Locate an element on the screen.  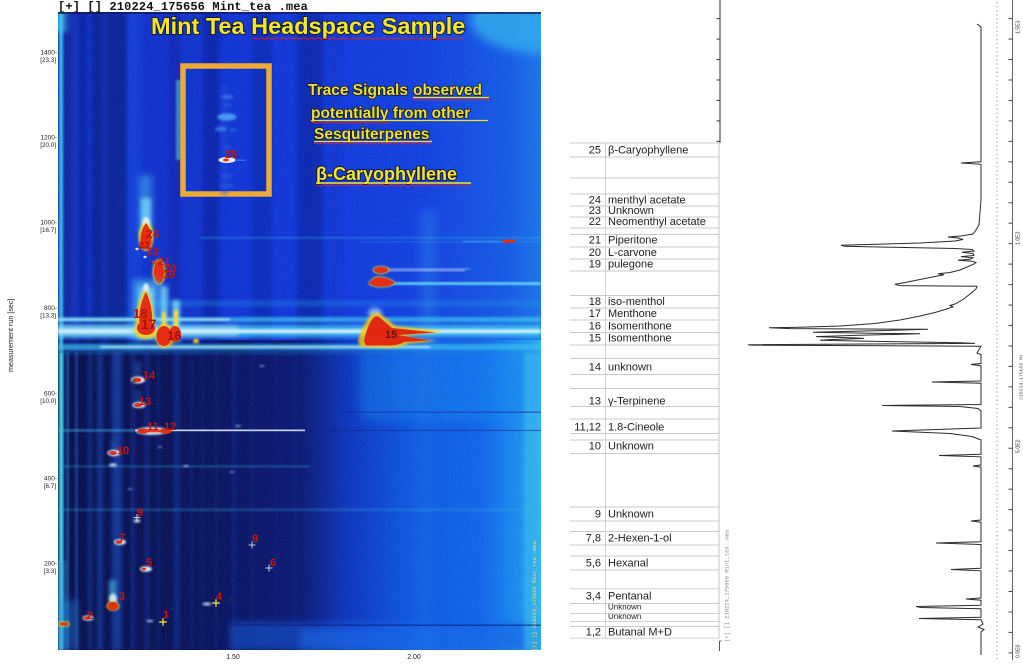
svg-text: observed is located at coordinates (447, 90).